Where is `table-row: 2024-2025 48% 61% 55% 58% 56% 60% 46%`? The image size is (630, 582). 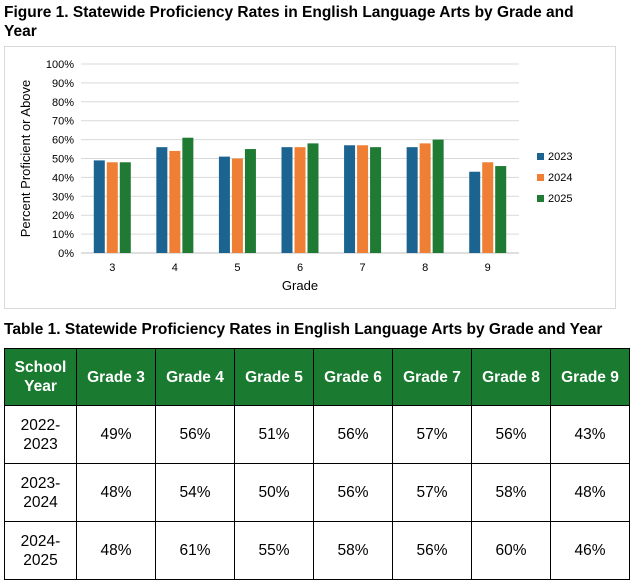
table-row: 2024-2025 48% 61% 55% 58% 56% 60% 46% is located at coordinates (317, 550).